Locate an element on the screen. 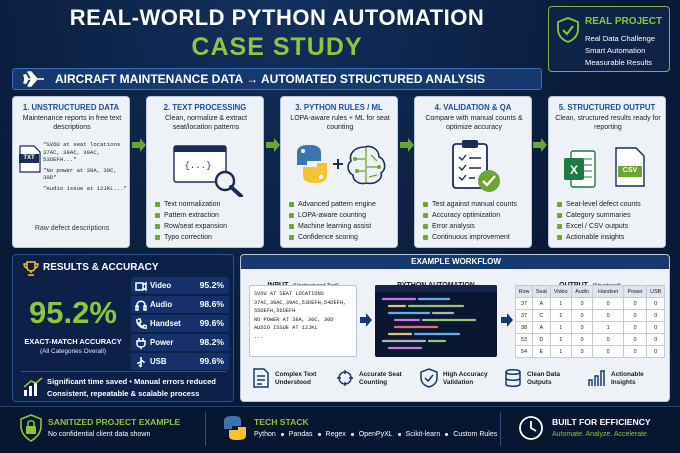 The width and height of the screenshot is (680, 453). input-line: 55DEFH,56DEFH is located at coordinates (275, 311).